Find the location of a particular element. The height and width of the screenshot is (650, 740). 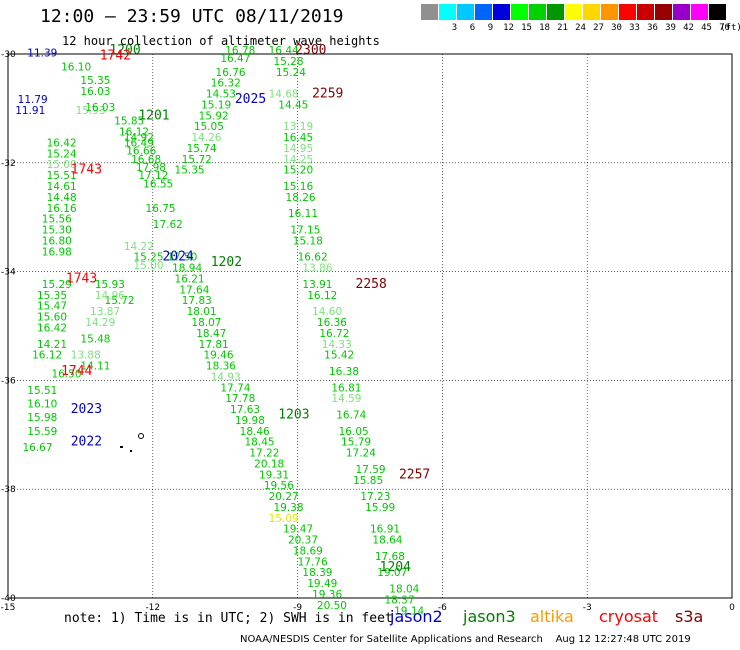

wave-height-value: 17.63 is located at coordinates (245, 410).